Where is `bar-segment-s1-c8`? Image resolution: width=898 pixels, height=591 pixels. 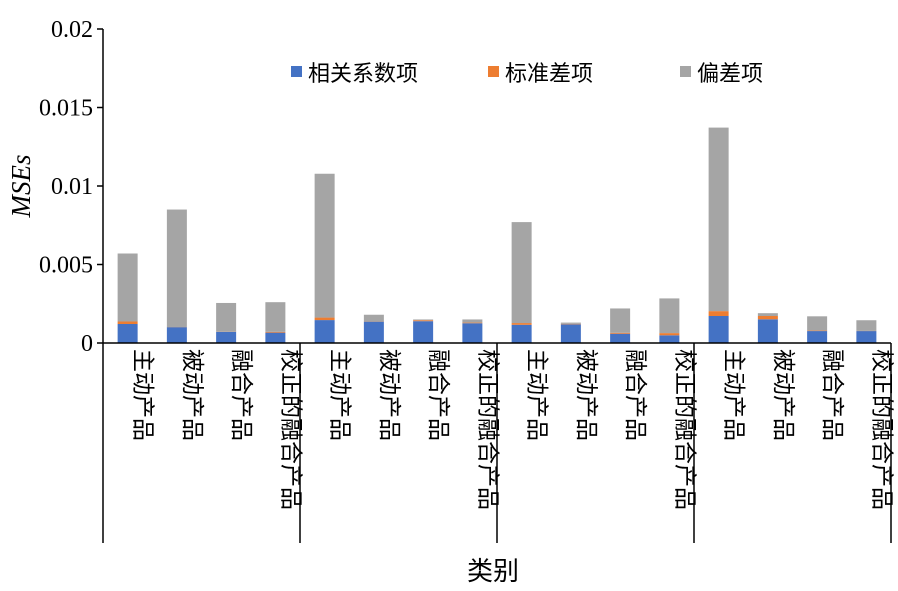 bar-segment-s1-c8 is located at coordinates (521, 324).